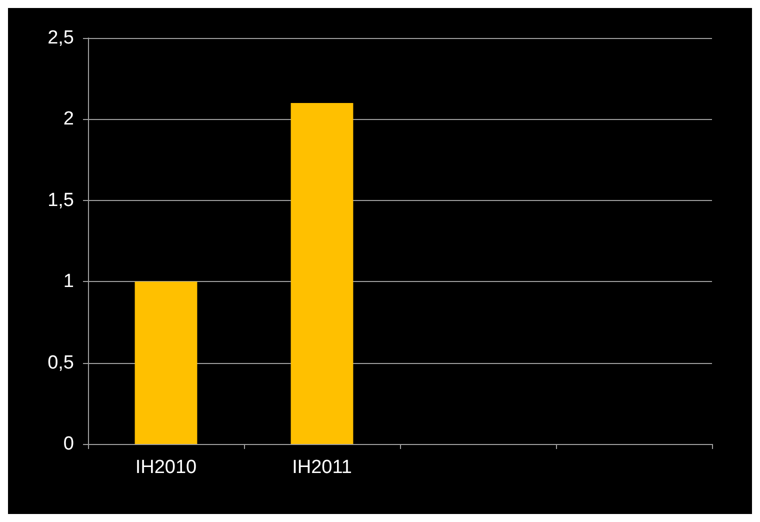 Image resolution: width=760 pixels, height=522 pixels. Describe the element at coordinates (68, 119) in the screenshot. I see `y-tick-label: 2` at that location.